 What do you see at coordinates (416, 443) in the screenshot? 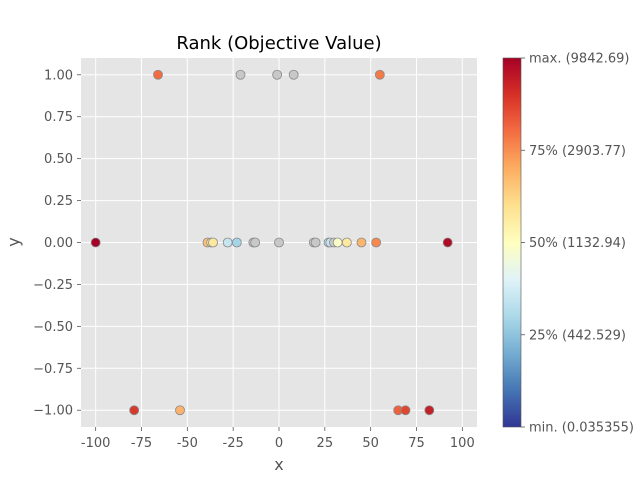
I see `x-tick-label: 75` at bounding box center [416, 443].